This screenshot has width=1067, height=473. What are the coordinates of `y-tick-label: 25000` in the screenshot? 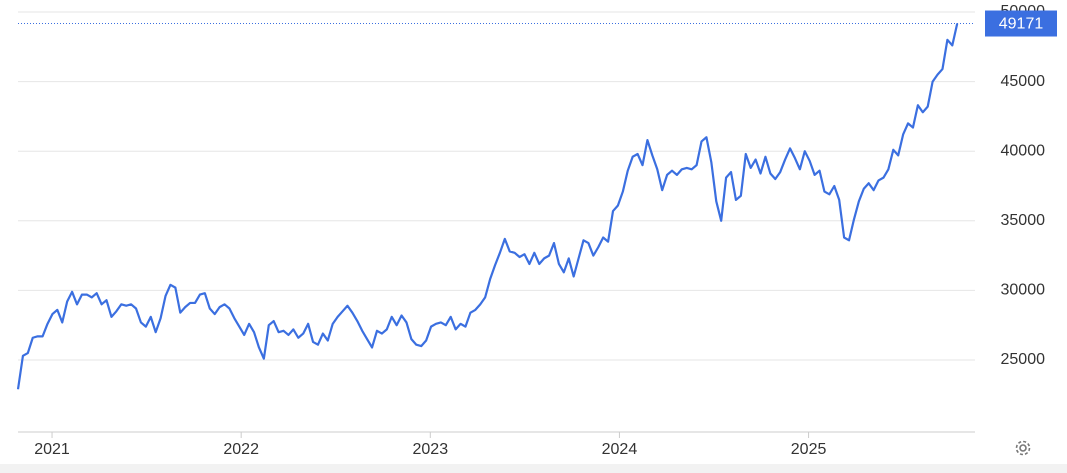 It's located at (1023, 359).